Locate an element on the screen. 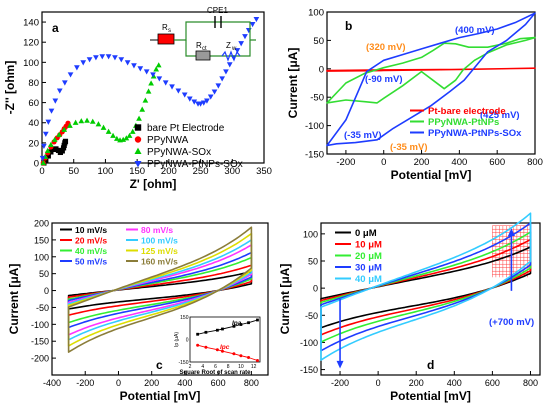  x-tick-label: -200 is located at coordinates (340, 383).